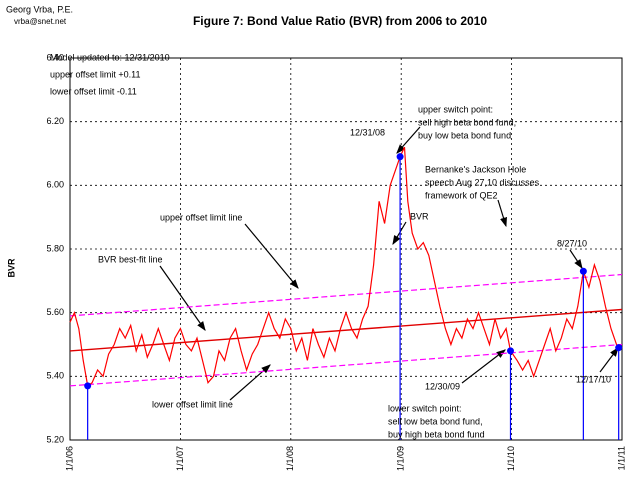 The height and width of the screenshot is (482, 640). What do you see at coordinates (55, 439) in the screenshot?
I see `y-tick-label: 5.20` at bounding box center [55, 439].